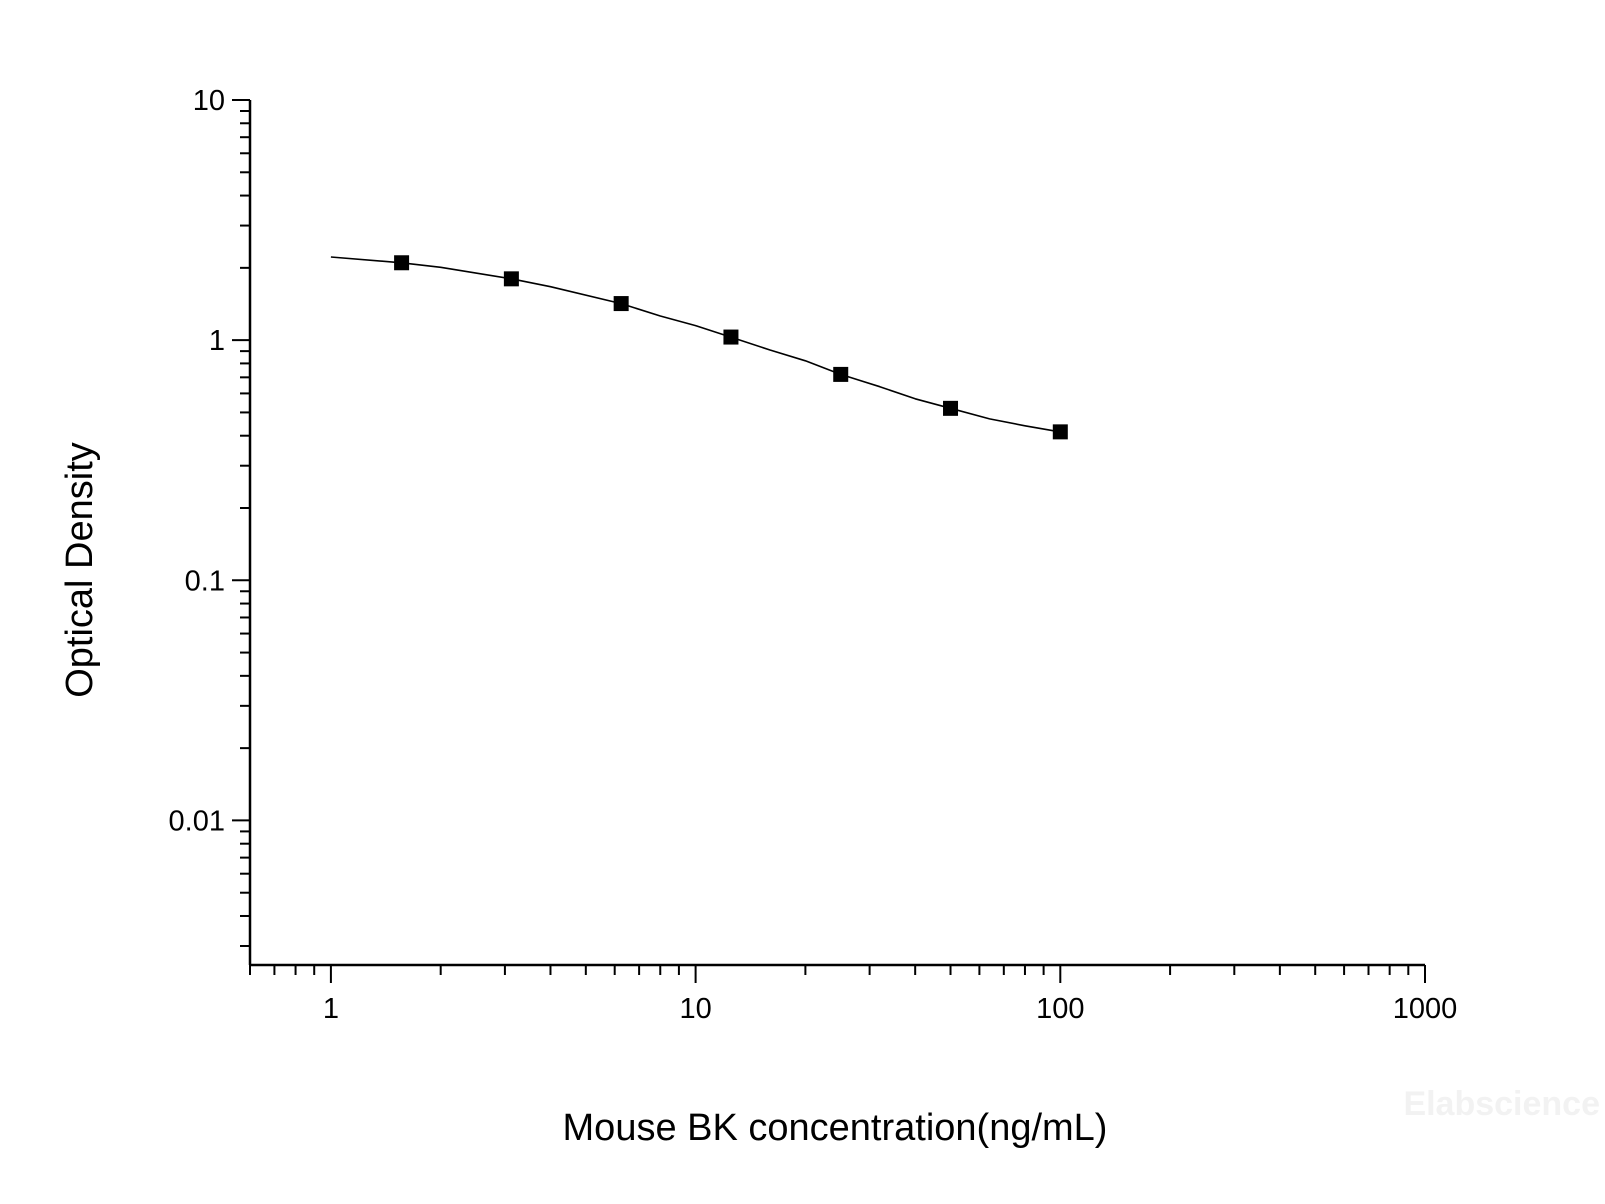  What do you see at coordinates (1501, 1104) in the screenshot?
I see `watermark-text: Elabscience` at bounding box center [1501, 1104].